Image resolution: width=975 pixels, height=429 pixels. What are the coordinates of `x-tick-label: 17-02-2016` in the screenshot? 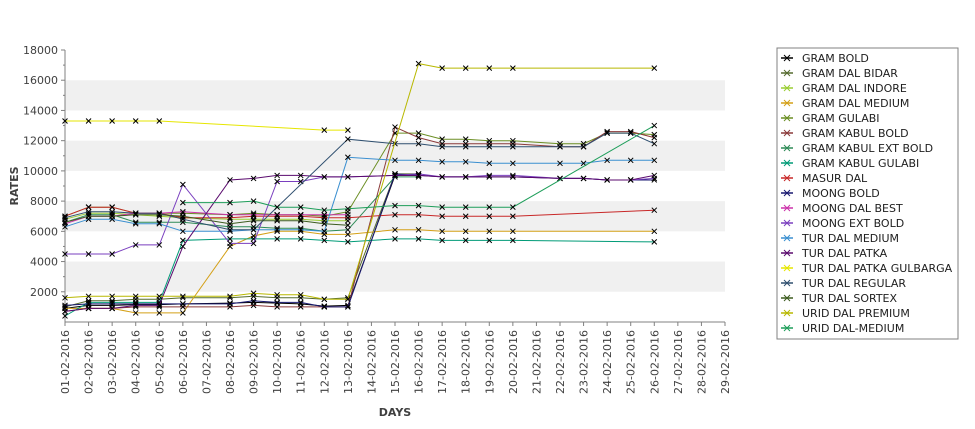 It's located at (442, 362).